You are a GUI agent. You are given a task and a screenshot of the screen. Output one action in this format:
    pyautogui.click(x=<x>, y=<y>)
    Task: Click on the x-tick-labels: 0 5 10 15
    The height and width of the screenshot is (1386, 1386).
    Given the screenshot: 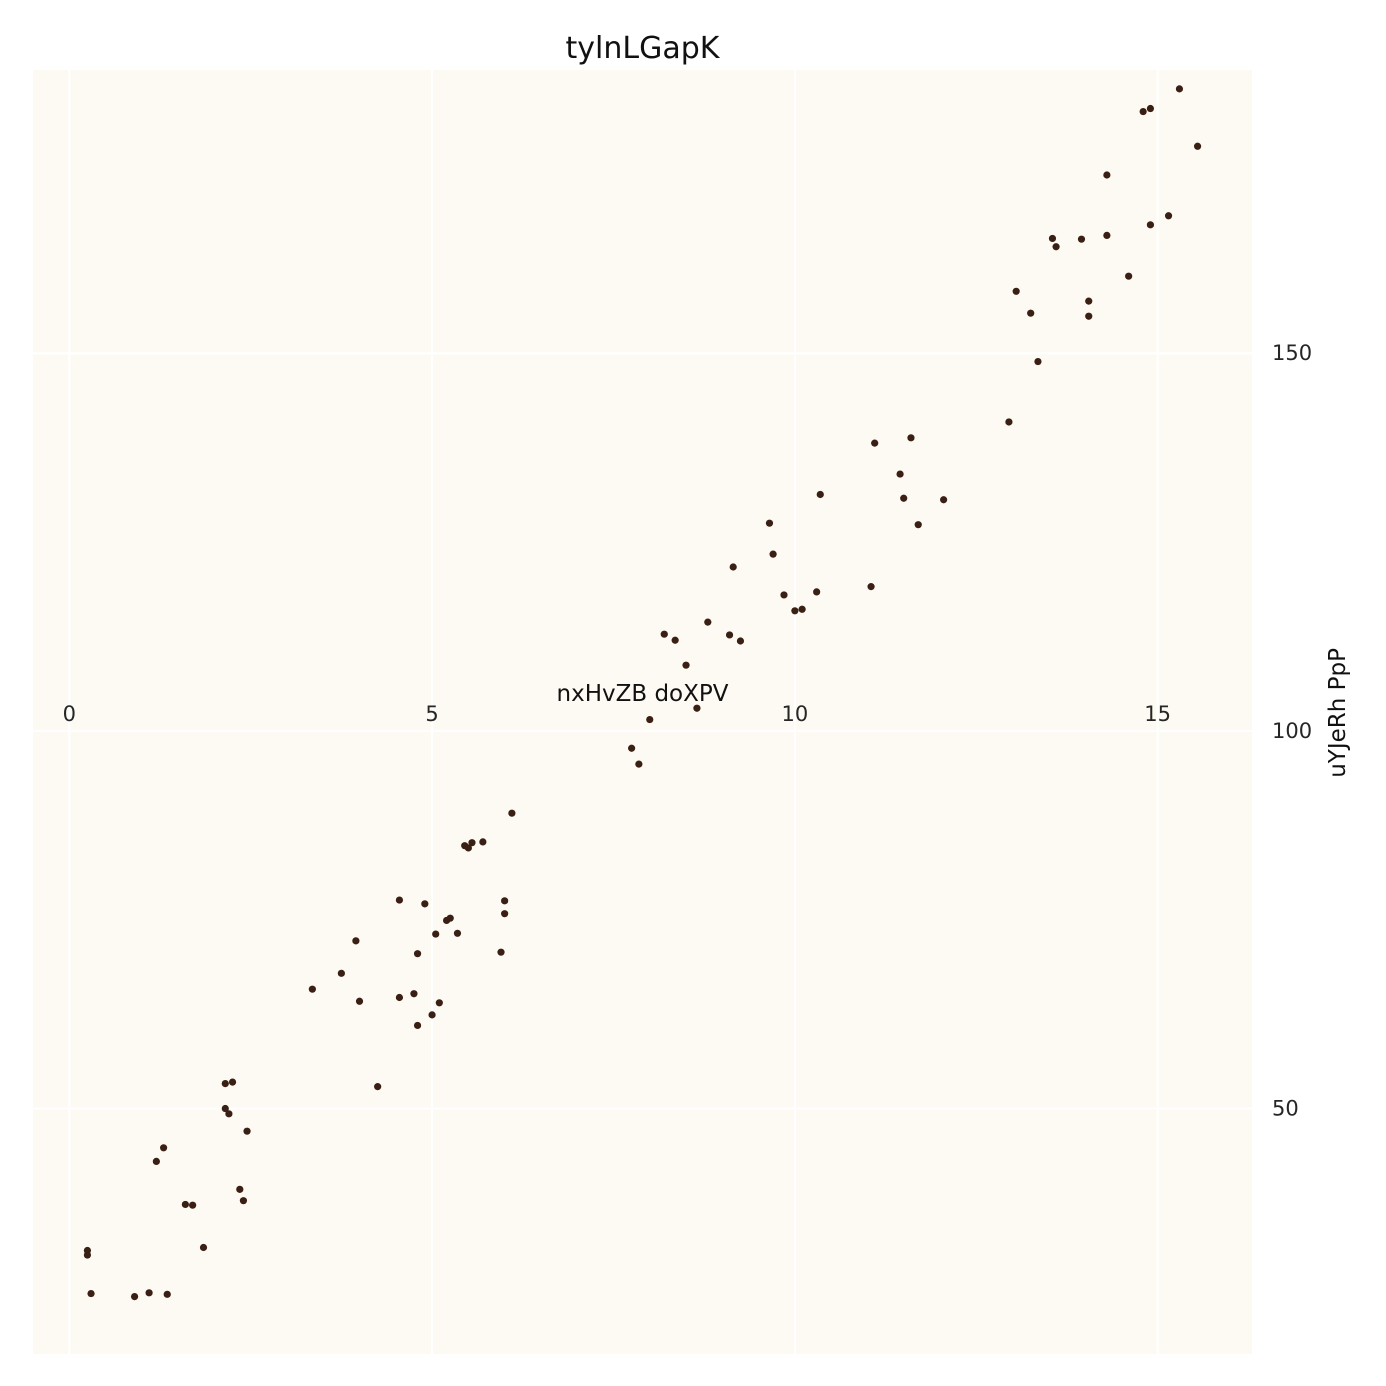 What is the action you would take?
    pyautogui.click(x=617, y=714)
    